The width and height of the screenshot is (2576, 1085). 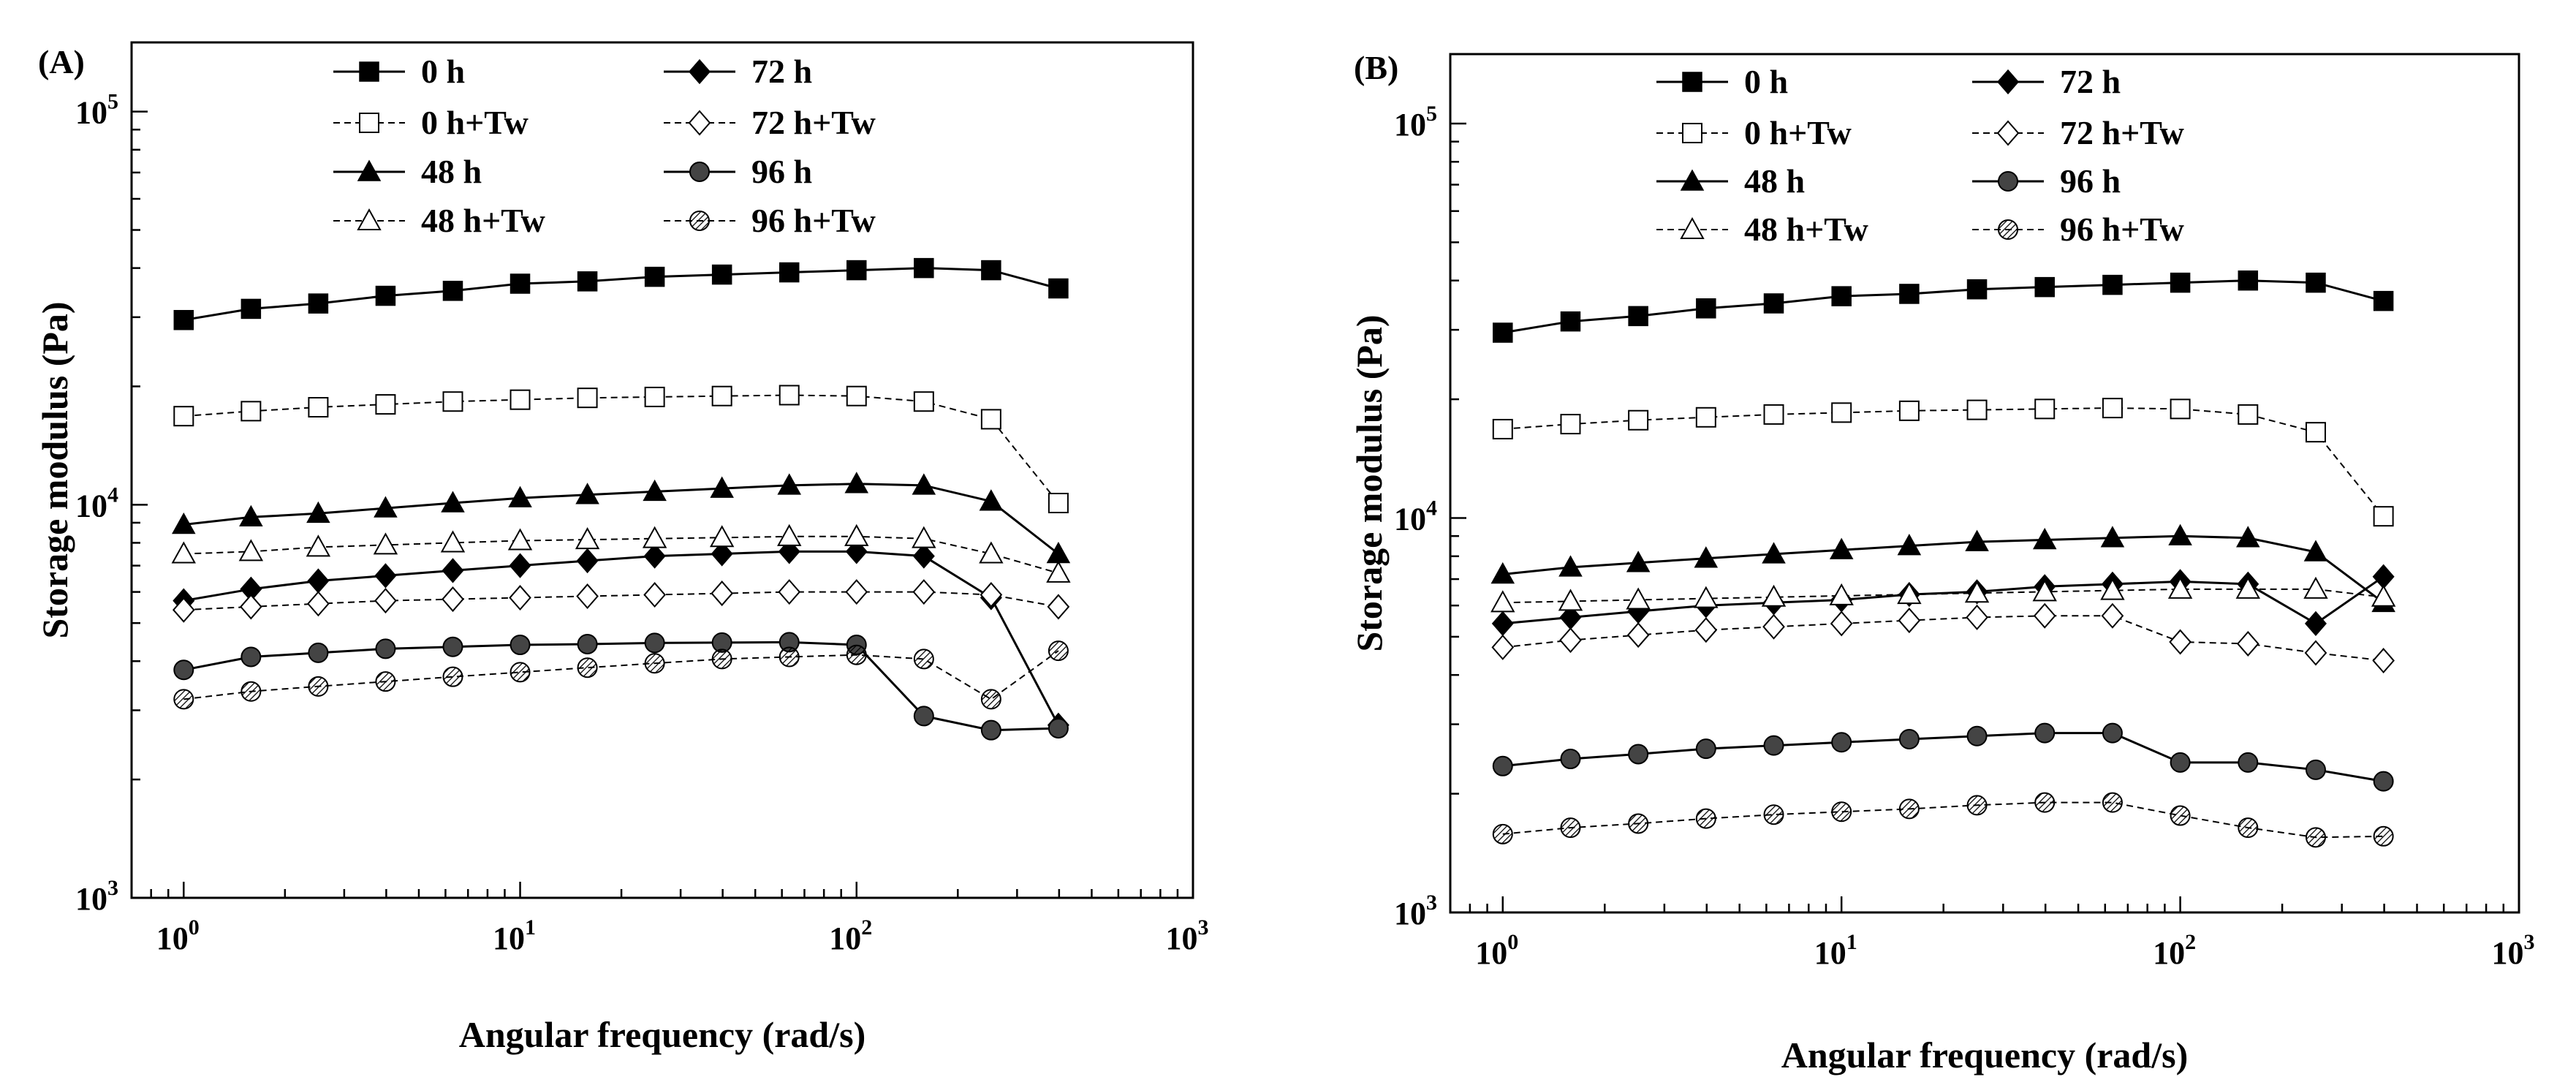 I want to click on legend-entry: 48 h+Tw, so click(x=439, y=220).